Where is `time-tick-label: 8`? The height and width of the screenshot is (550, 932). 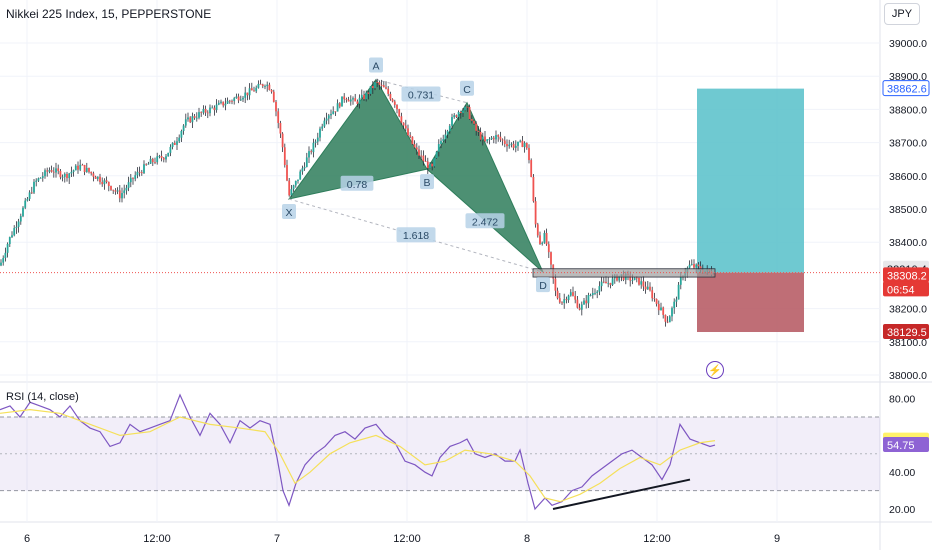
time-tick-label: 8 is located at coordinates (527, 539).